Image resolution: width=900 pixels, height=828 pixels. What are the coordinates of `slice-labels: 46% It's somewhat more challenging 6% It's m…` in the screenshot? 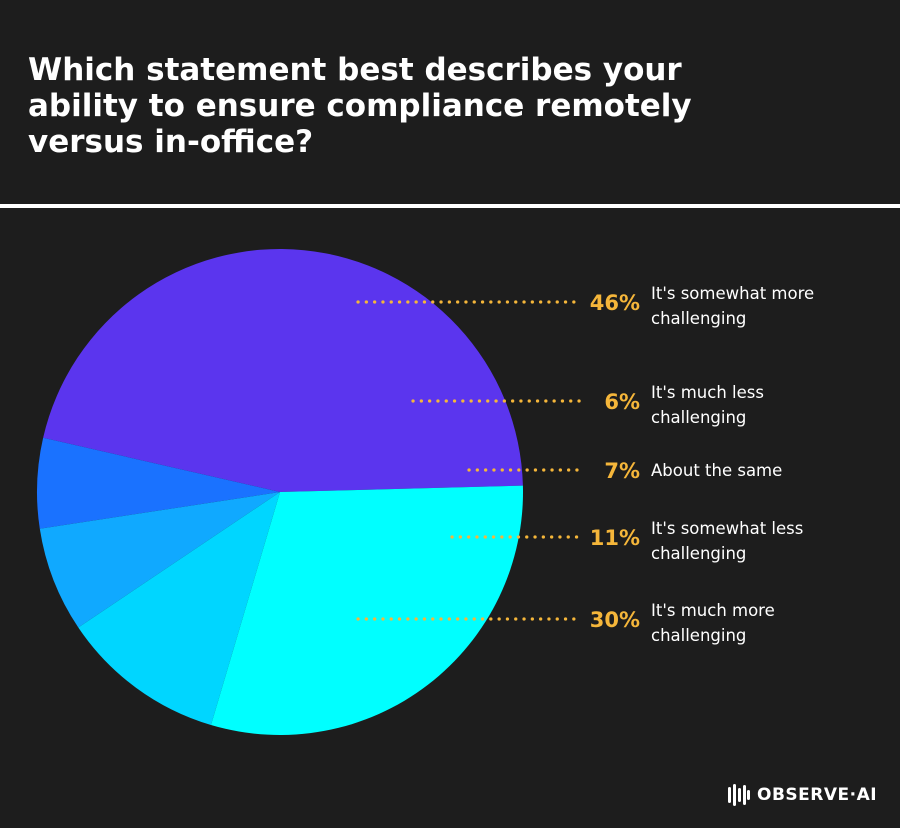 It's located at (702, 464).